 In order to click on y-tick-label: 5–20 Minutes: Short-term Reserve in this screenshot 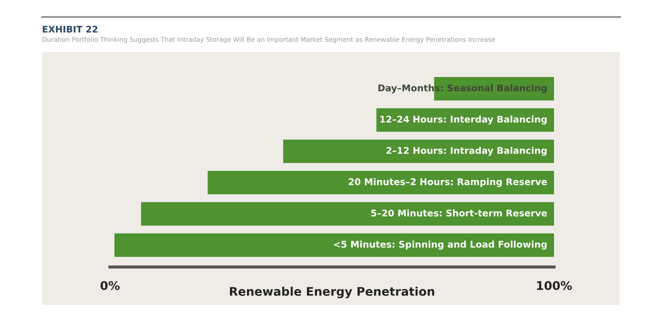, I will do `click(459, 212)`.